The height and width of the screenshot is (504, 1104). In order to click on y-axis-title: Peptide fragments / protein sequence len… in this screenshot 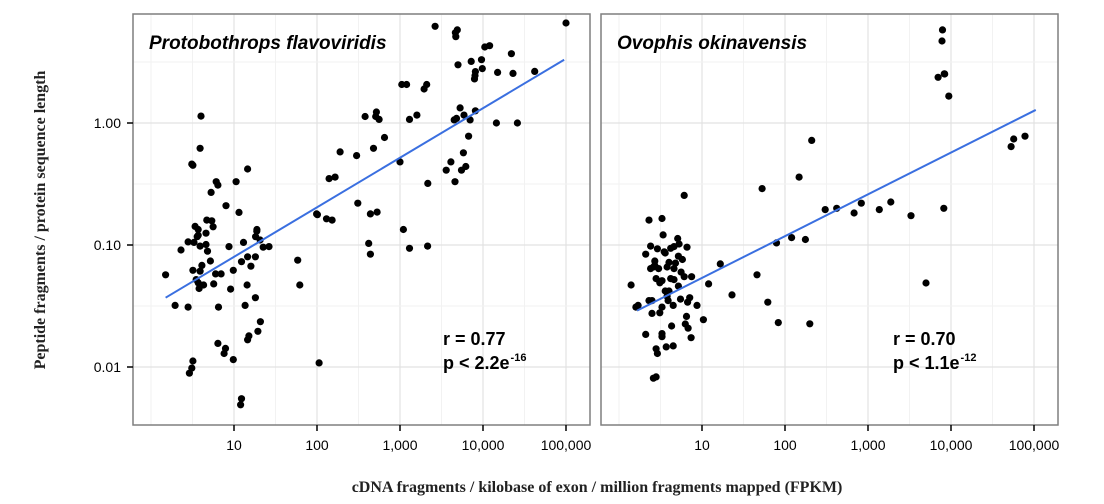, I will do `click(40, 220)`.